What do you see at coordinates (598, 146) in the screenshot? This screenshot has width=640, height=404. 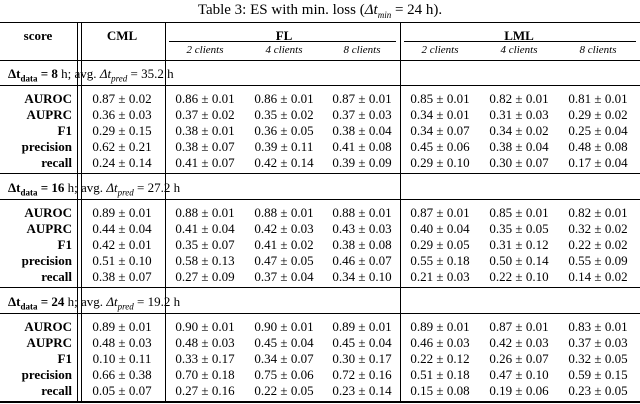 I see `cell: 0.48 ± 0.08` at bounding box center [598, 146].